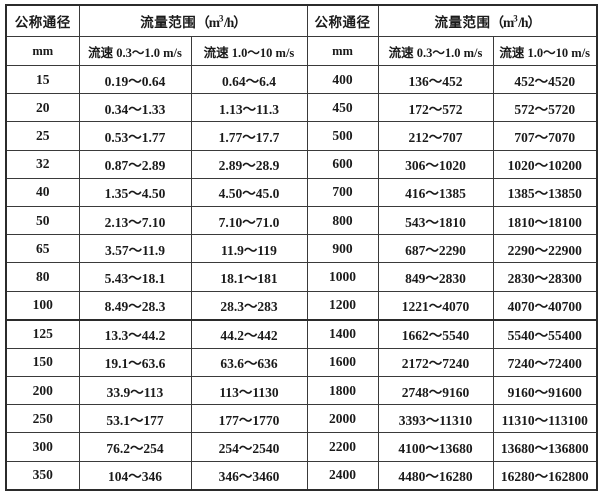 The image size is (600, 491). Describe the element at coordinates (435, 475) in the screenshot. I see `cell-flow-low-right: 4480～16280` at that location.